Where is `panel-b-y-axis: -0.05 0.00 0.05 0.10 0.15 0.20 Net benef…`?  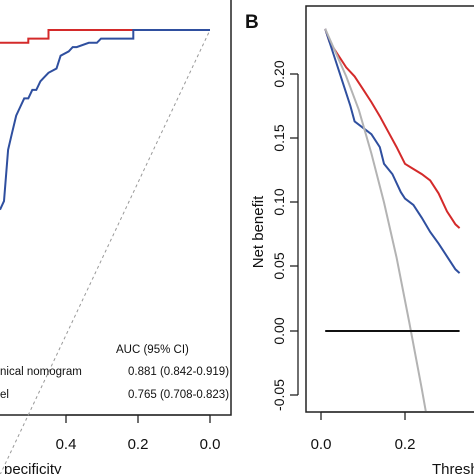
panel-b-y-axis: -0.05 0.00 0.05 0.10 0.15 0.20 Net benef… is located at coordinates (274, 235).